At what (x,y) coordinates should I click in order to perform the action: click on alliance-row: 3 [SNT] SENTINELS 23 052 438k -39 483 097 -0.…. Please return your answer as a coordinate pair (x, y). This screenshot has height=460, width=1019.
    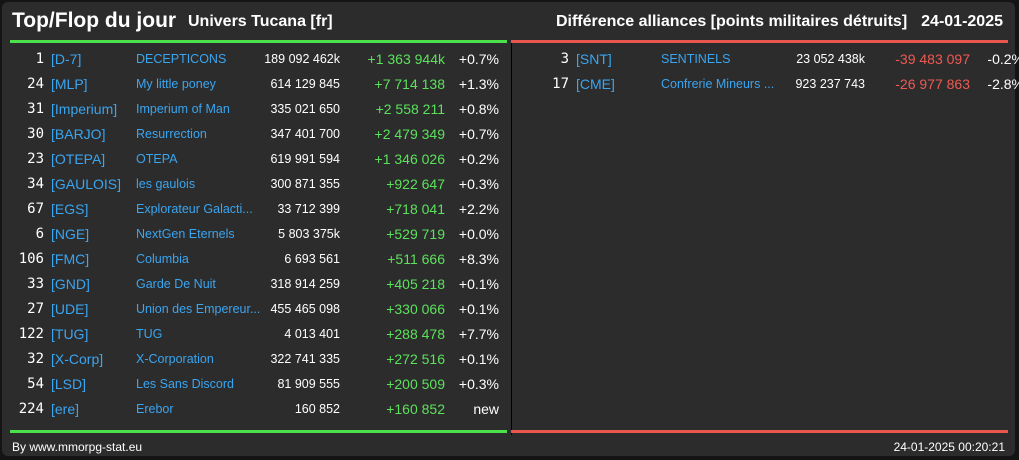
    Looking at the image, I should click on (777, 59).